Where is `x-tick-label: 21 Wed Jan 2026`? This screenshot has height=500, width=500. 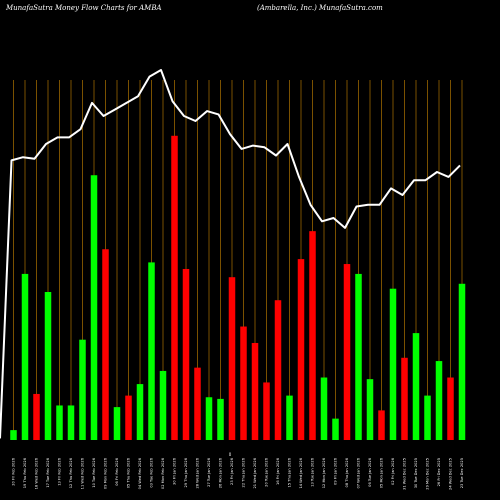 x-tick-label: 21 Wed Jan 2026 is located at coordinates (255, 472).